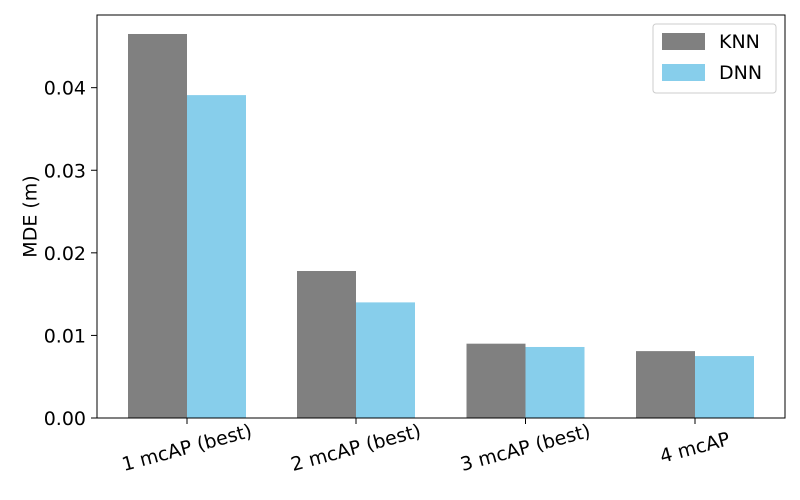 The width and height of the screenshot is (800, 500). Describe the element at coordinates (683, 41) in the screenshot. I see `legend-swatch-knn` at that location.